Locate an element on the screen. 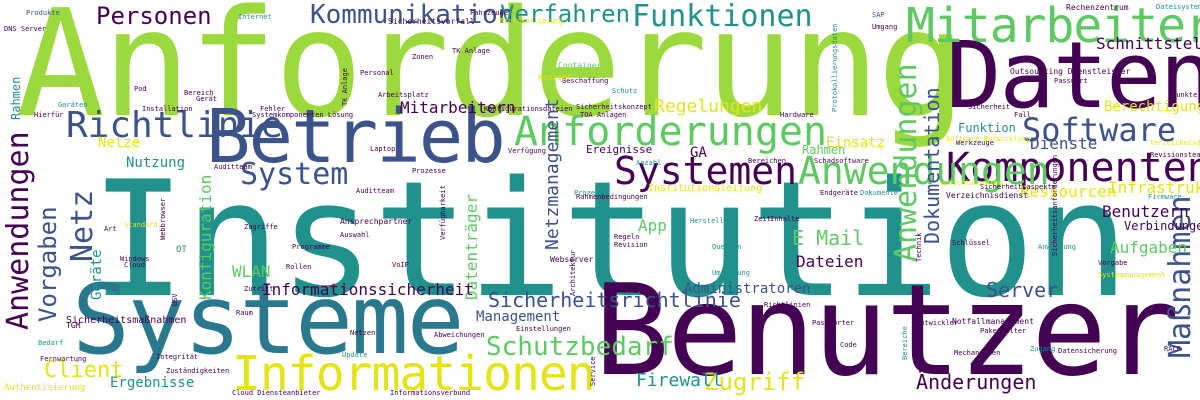  word-informationssicherheit: Informationssicherheit is located at coordinates (368, 289).